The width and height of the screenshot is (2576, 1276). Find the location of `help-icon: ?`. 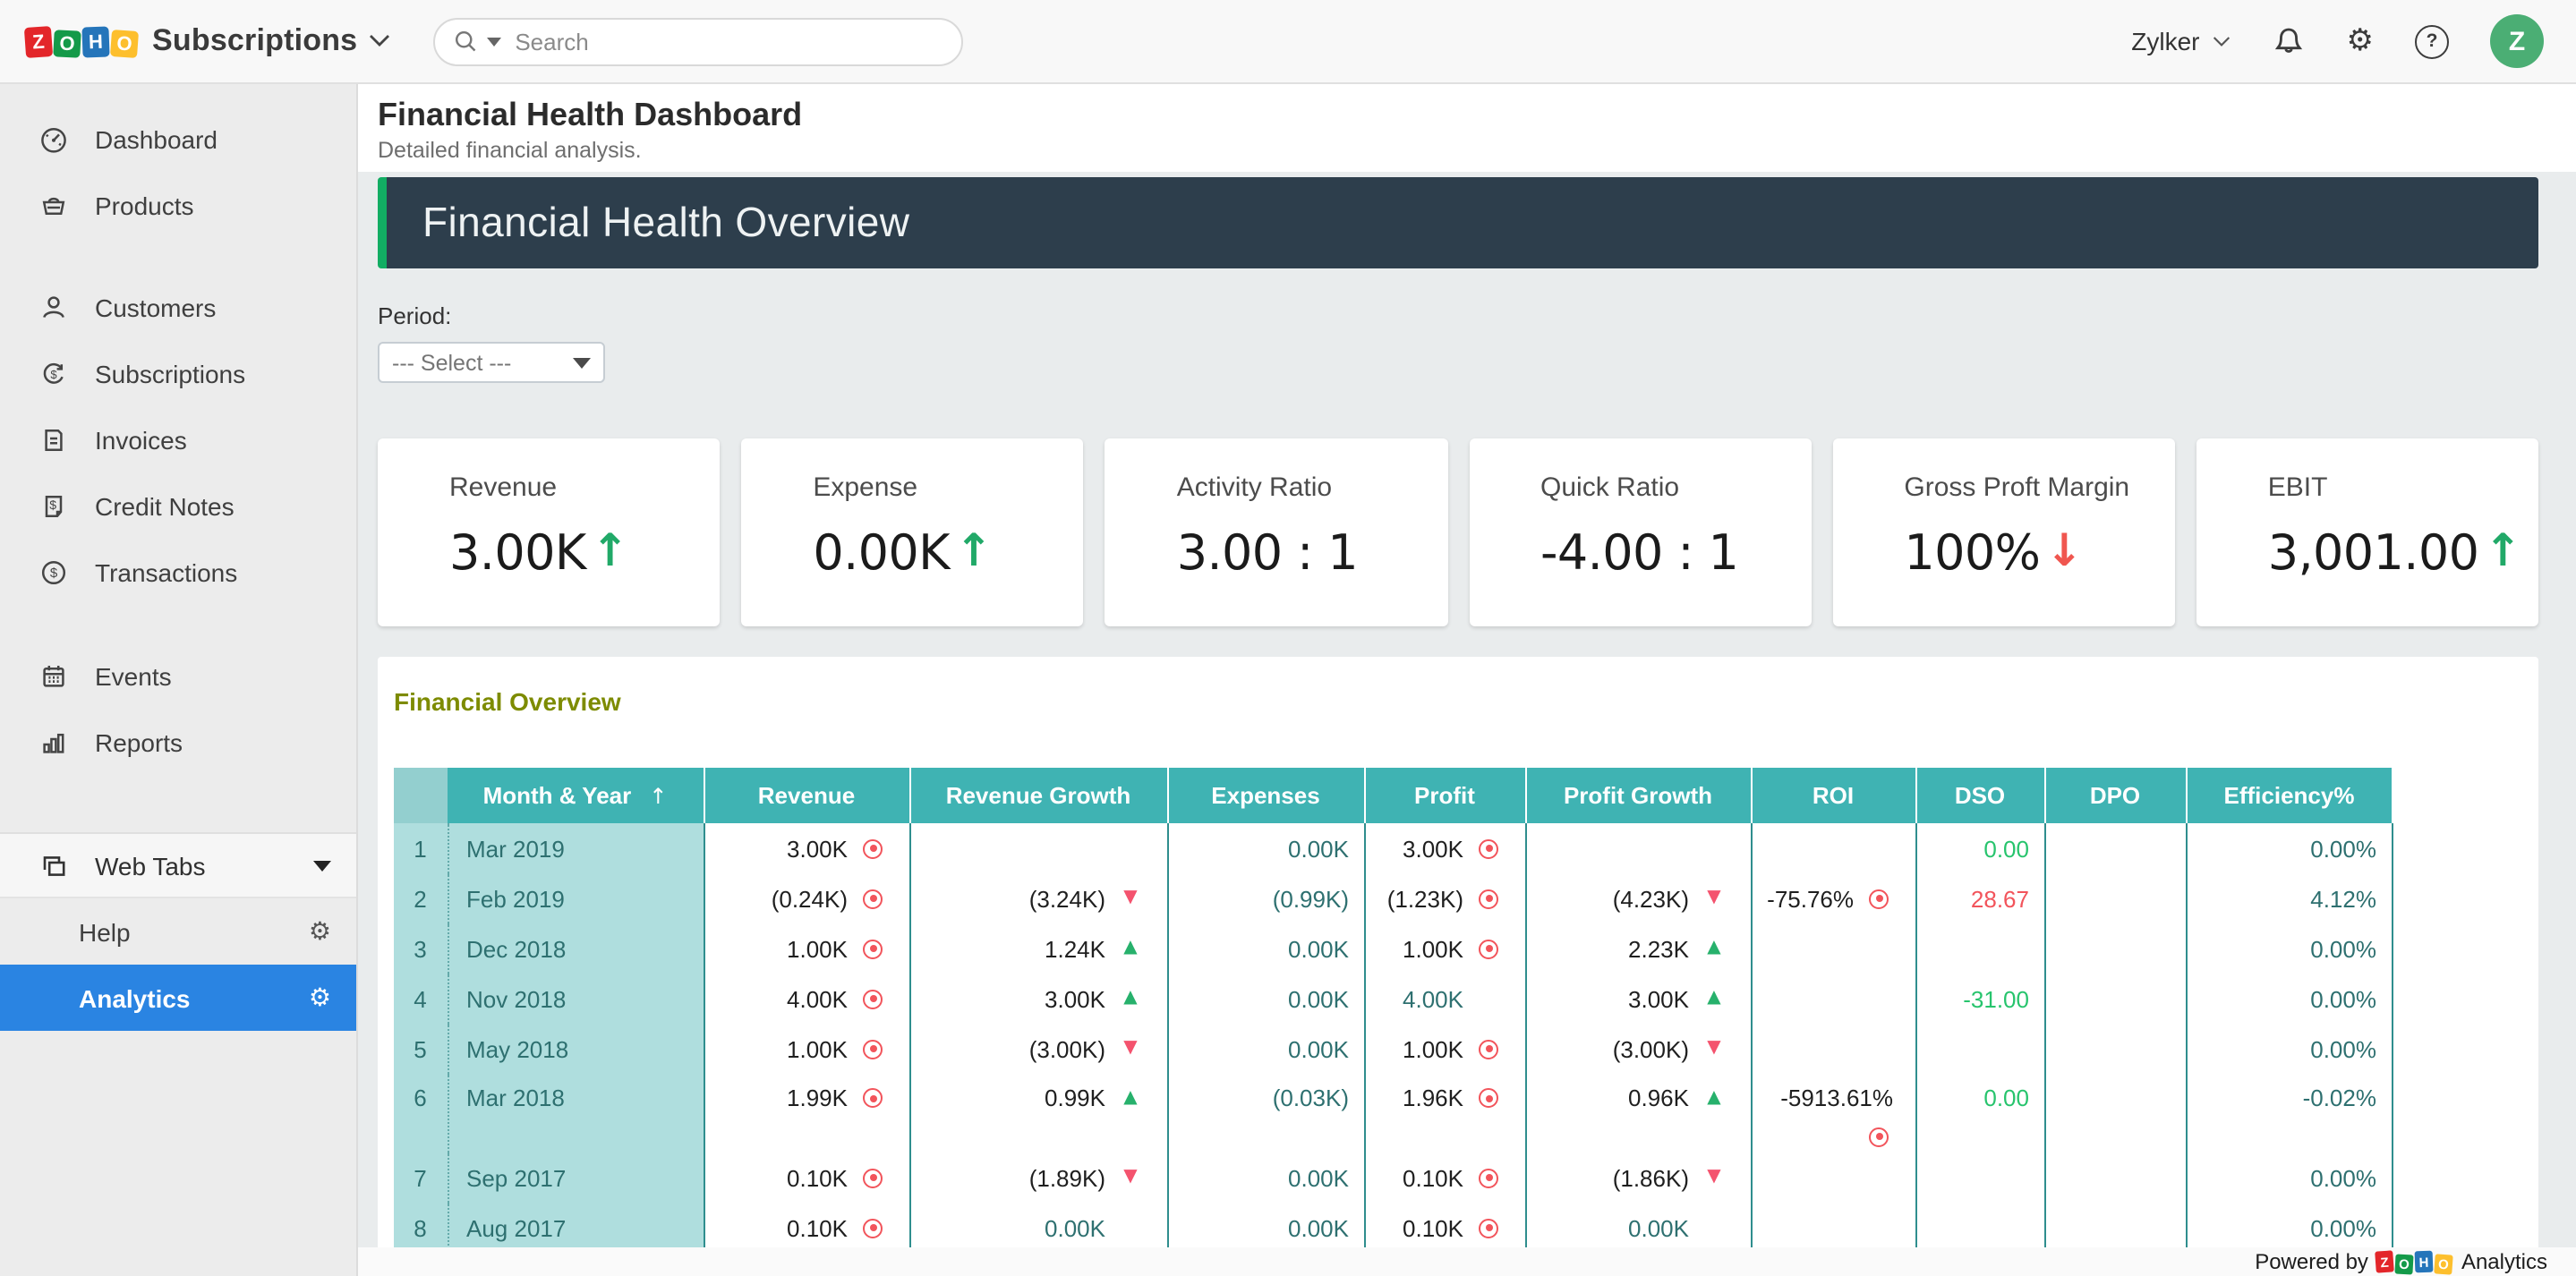

help-icon: ? is located at coordinates (2432, 41).